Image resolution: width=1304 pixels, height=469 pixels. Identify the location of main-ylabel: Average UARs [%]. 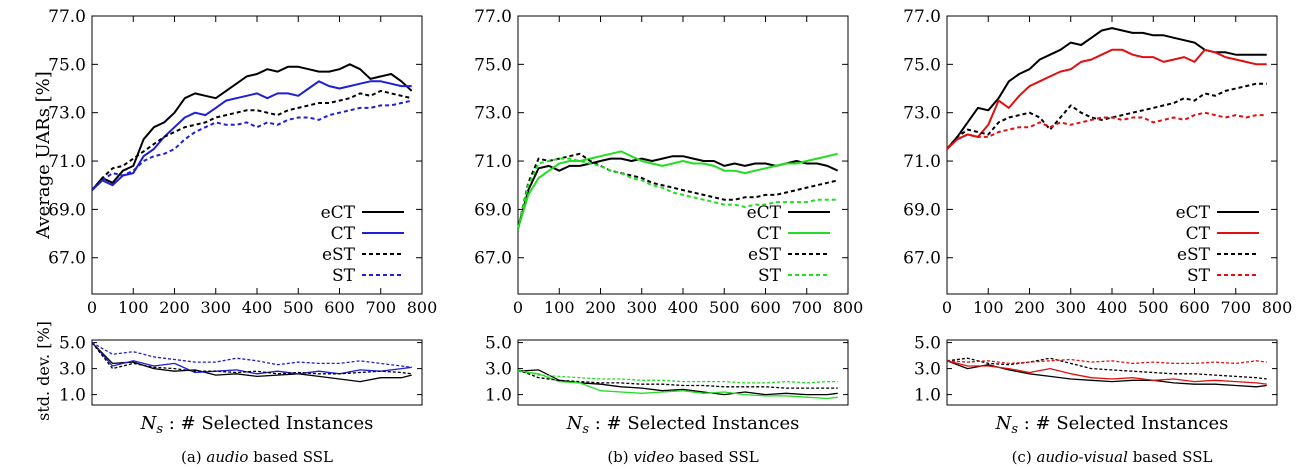
(43, 155).